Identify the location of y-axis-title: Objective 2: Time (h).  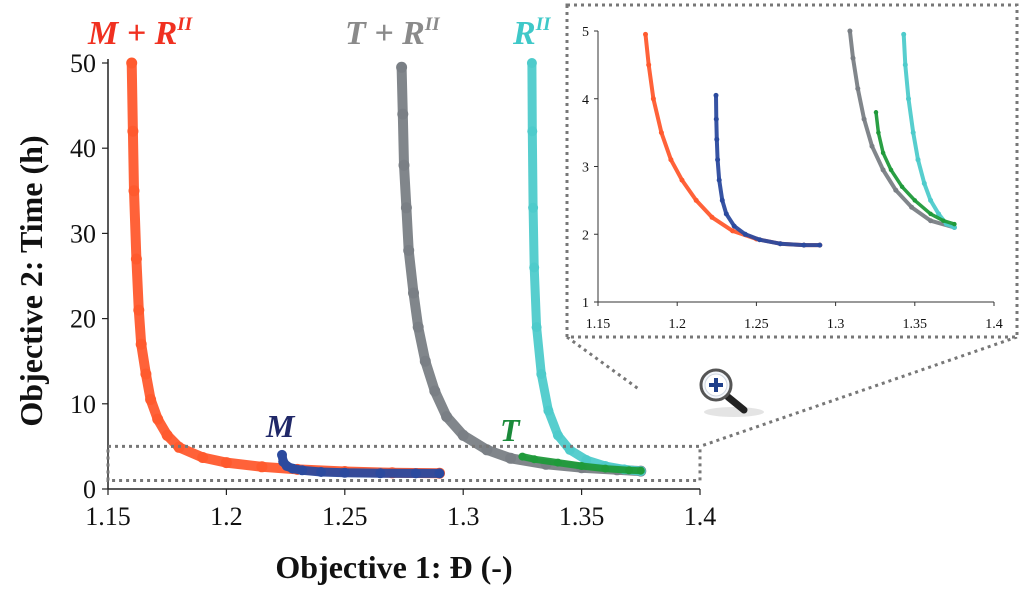
(31, 280).